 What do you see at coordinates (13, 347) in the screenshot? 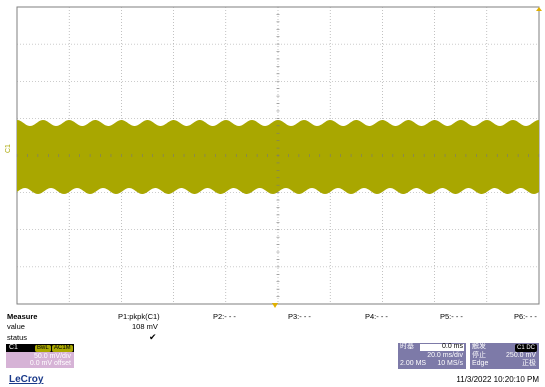
I see `channel-name: C1` at bounding box center [13, 347].